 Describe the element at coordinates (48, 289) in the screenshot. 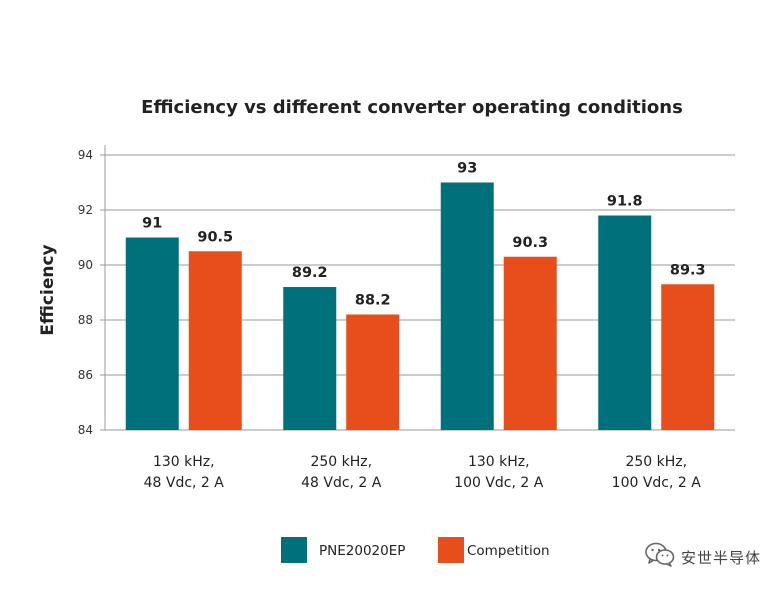

I see `y-axis-label: Efficiency` at that location.